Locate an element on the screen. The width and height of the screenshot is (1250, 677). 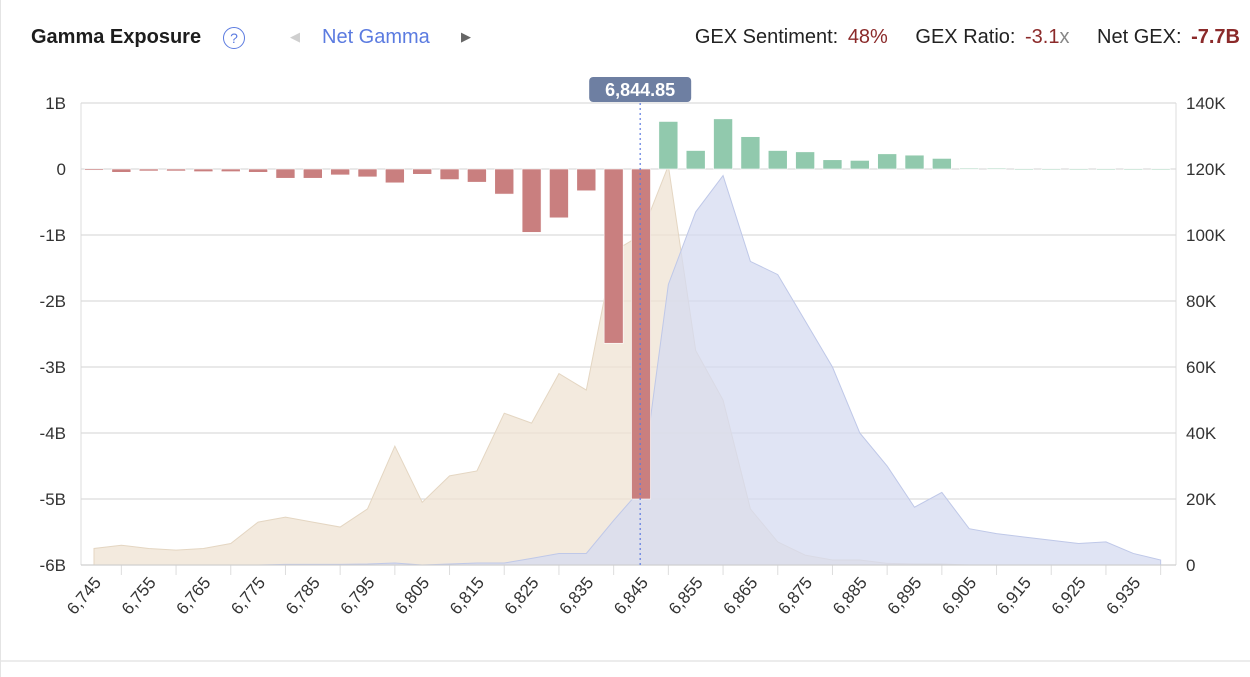
x-axis-label: 6,885 is located at coordinates (850, 595).